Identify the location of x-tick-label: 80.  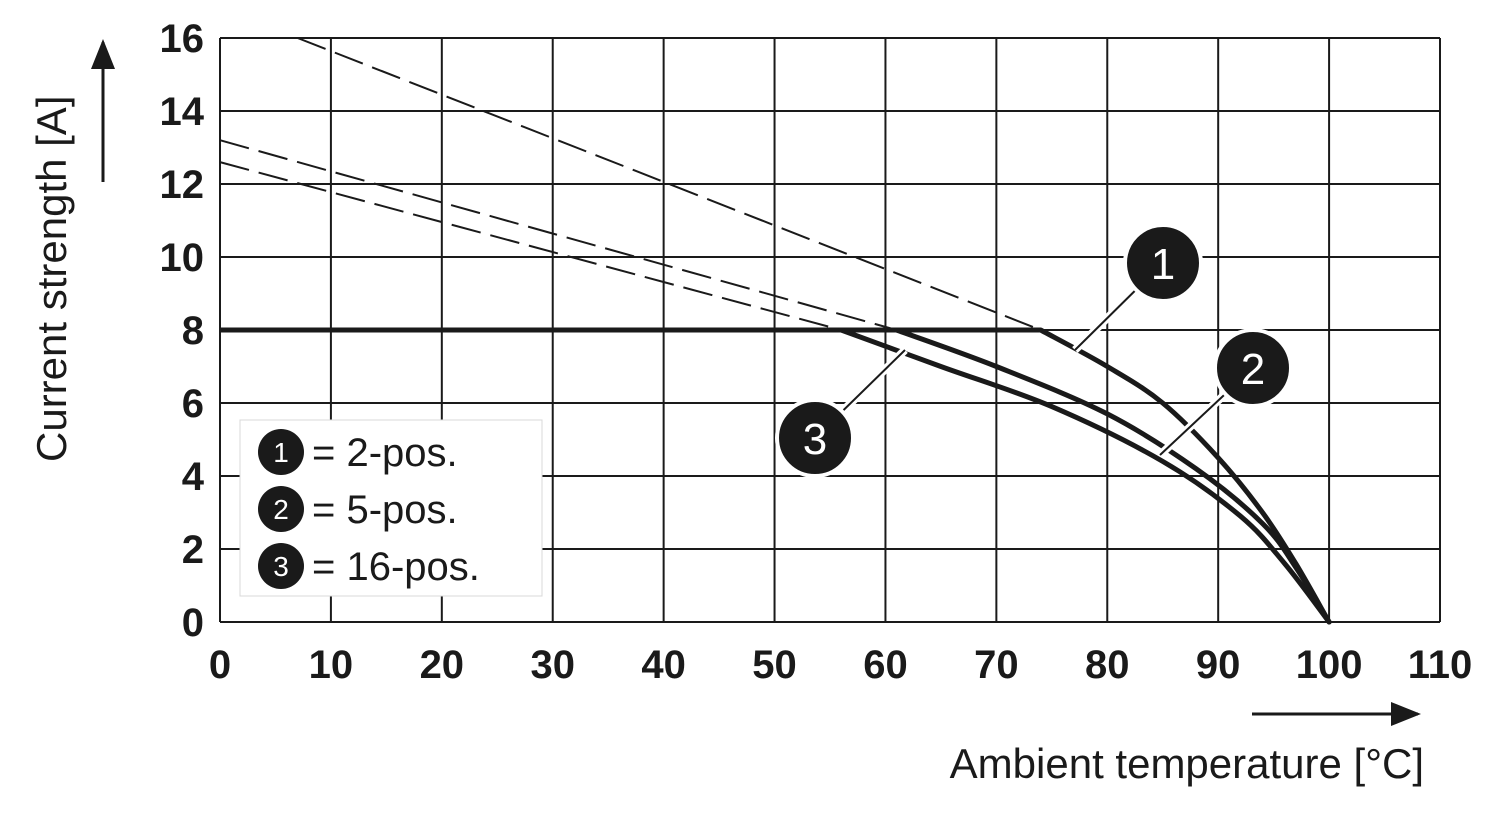
(1107, 665).